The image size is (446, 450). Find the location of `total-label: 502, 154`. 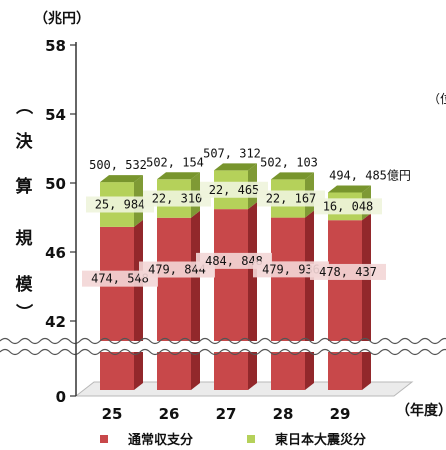

total-label: 502, 154 is located at coordinates (175, 162).